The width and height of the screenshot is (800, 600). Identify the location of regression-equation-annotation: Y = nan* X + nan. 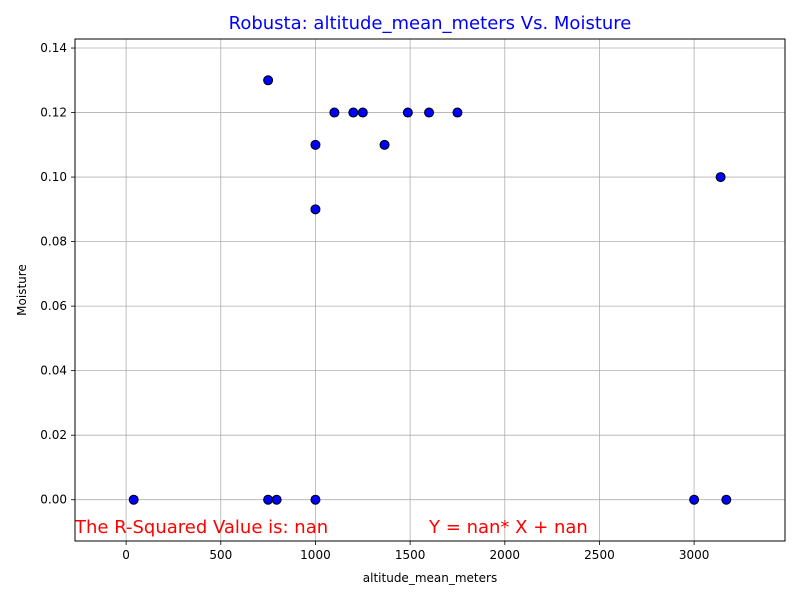
(508, 527).